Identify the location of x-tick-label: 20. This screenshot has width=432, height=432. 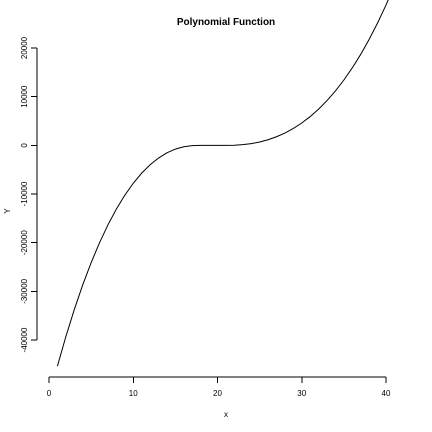
(217, 393).